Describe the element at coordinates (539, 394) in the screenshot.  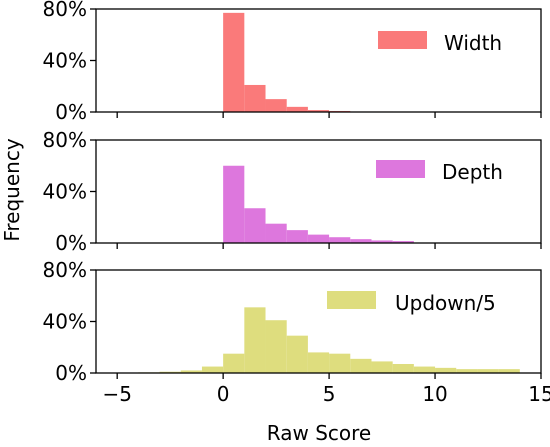
I see `x-tick-label: 15` at that location.